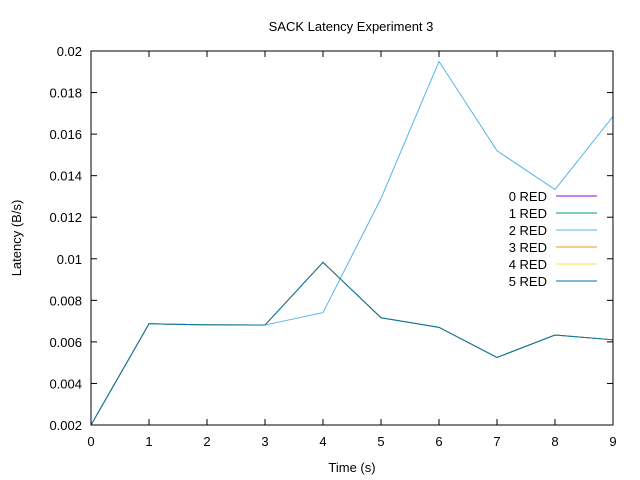 The height and width of the screenshot is (480, 640). What do you see at coordinates (612, 441) in the screenshot?
I see `x-tick-label: 9` at bounding box center [612, 441].